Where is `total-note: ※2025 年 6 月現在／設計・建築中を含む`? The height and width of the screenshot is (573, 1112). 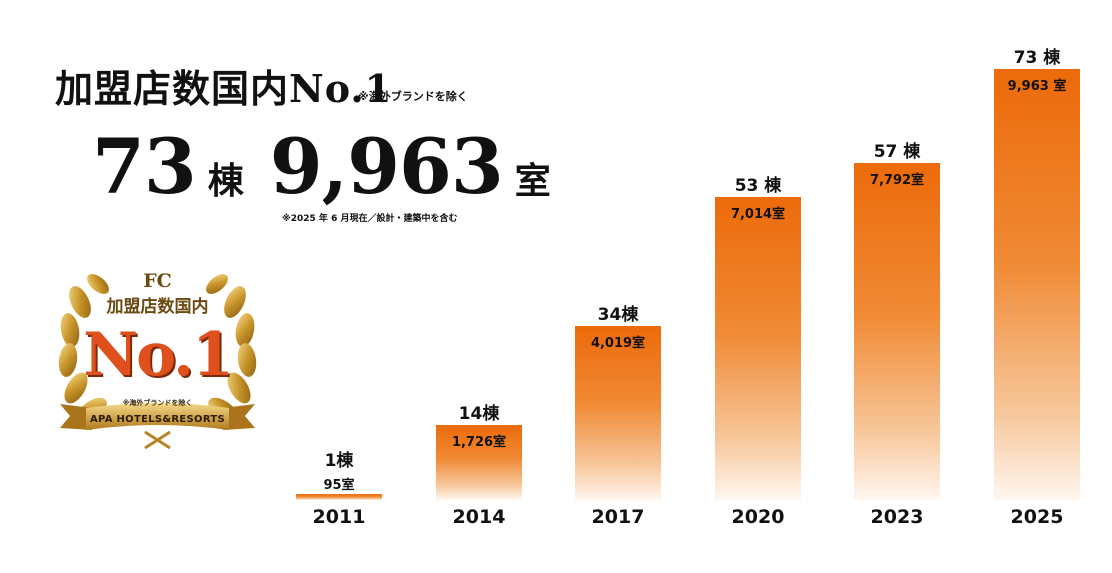
total-note: ※2025 年 6 月現在／設計・建築中を含む is located at coordinates (370, 219).